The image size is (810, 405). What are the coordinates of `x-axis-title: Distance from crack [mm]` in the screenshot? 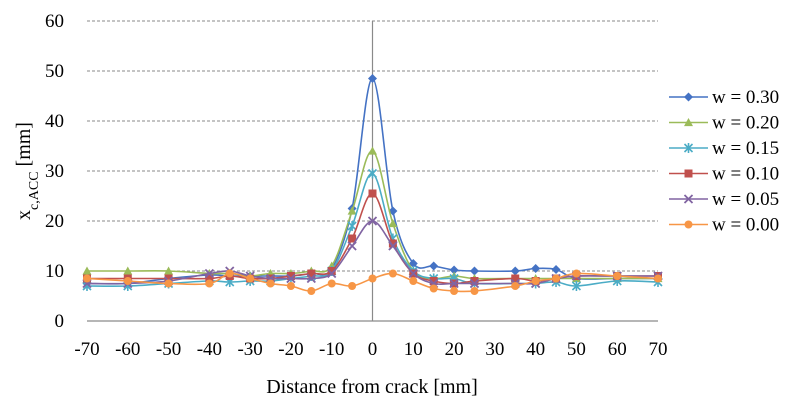 It's located at (372, 387).